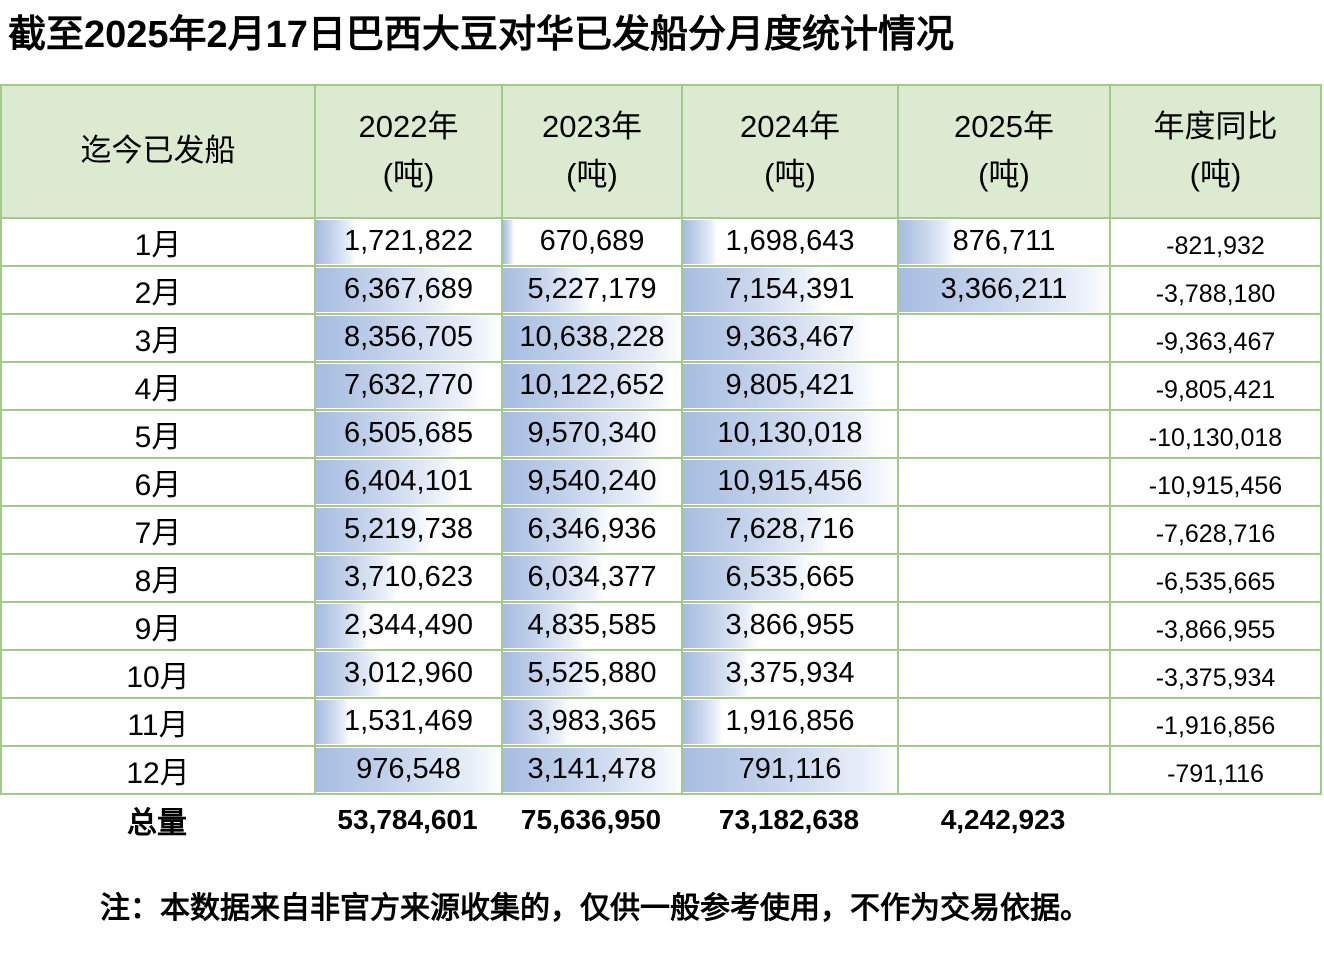  I want to click on value-cell: 5,227,179, so click(593, 288).